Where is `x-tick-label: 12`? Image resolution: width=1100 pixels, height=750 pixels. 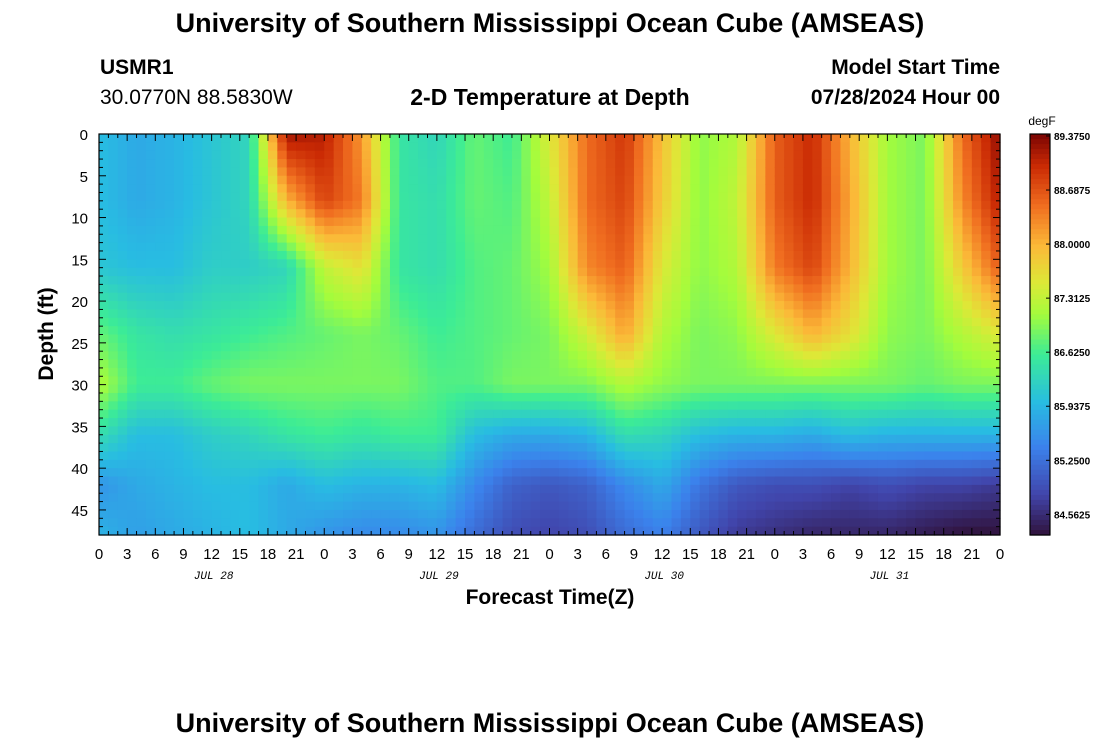
x-tick-label: 12 is located at coordinates (437, 554).